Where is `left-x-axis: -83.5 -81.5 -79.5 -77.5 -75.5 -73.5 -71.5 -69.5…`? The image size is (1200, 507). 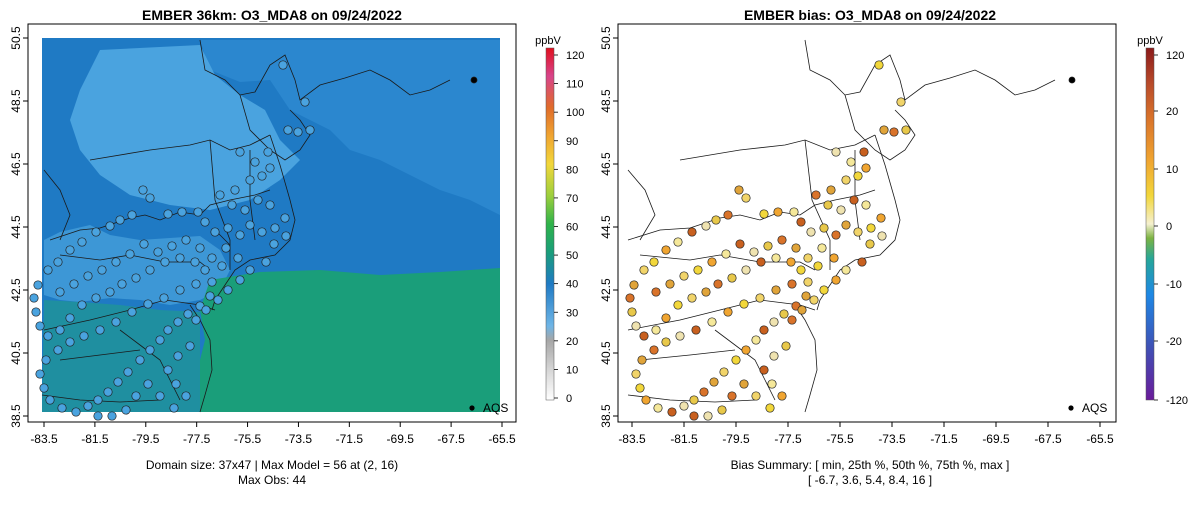
left-x-axis: -83.5 -81.5 -79.5 -77.5 -75.5 -73.5 -71.5 -69.5… is located at coordinates (273, 434).